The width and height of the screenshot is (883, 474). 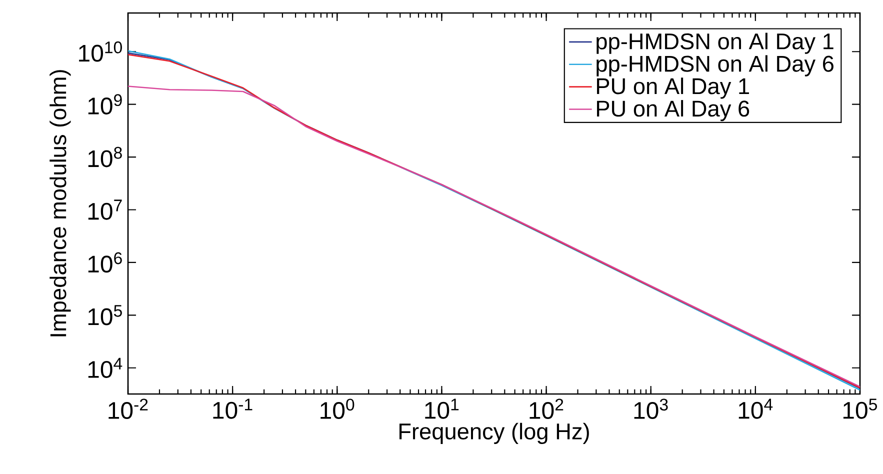 I want to click on y-tick-label: 10$^{4}$, so click(x=105, y=368).